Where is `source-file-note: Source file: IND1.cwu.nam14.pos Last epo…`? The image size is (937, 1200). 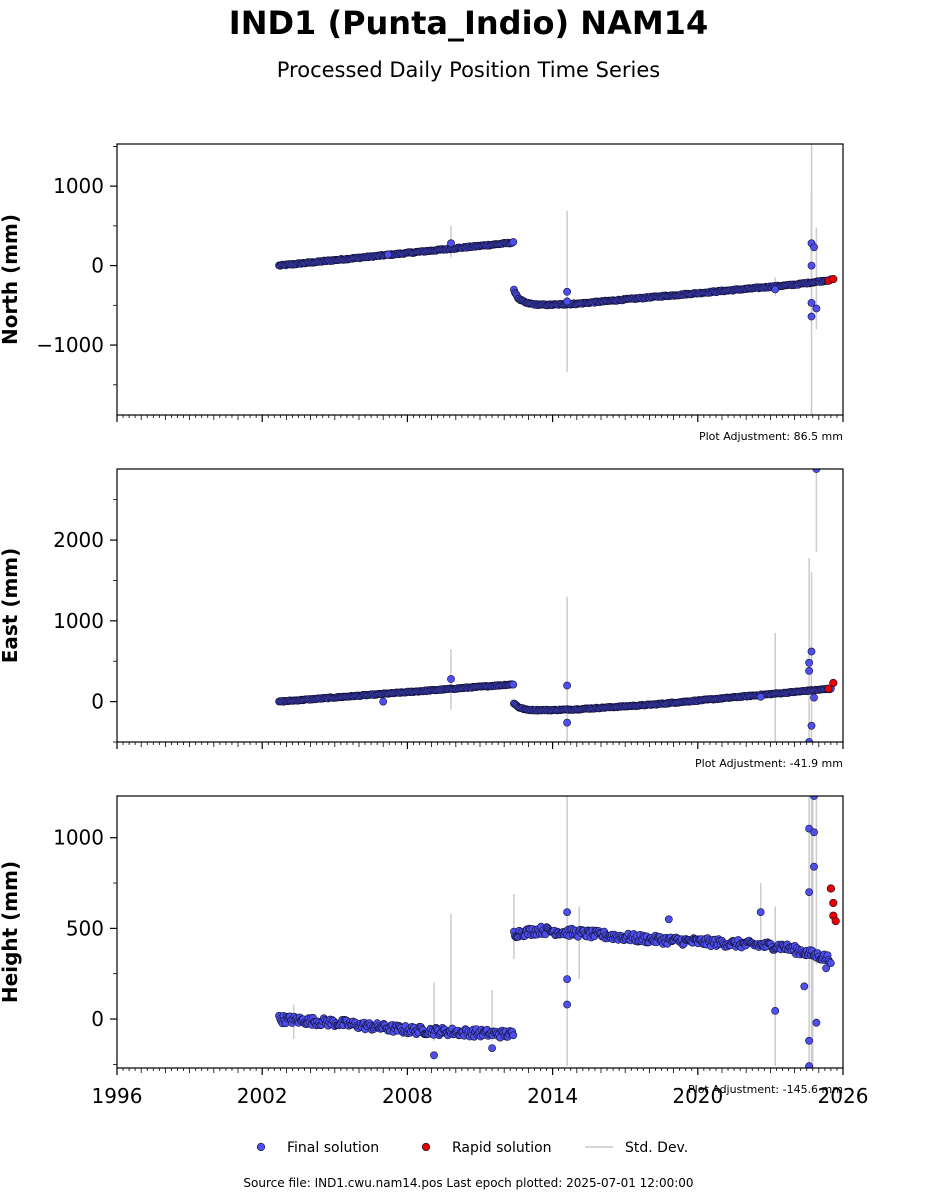 source-file-note: Source file: IND1.cwu.nam14.pos Last epo… is located at coordinates (468, 1183).